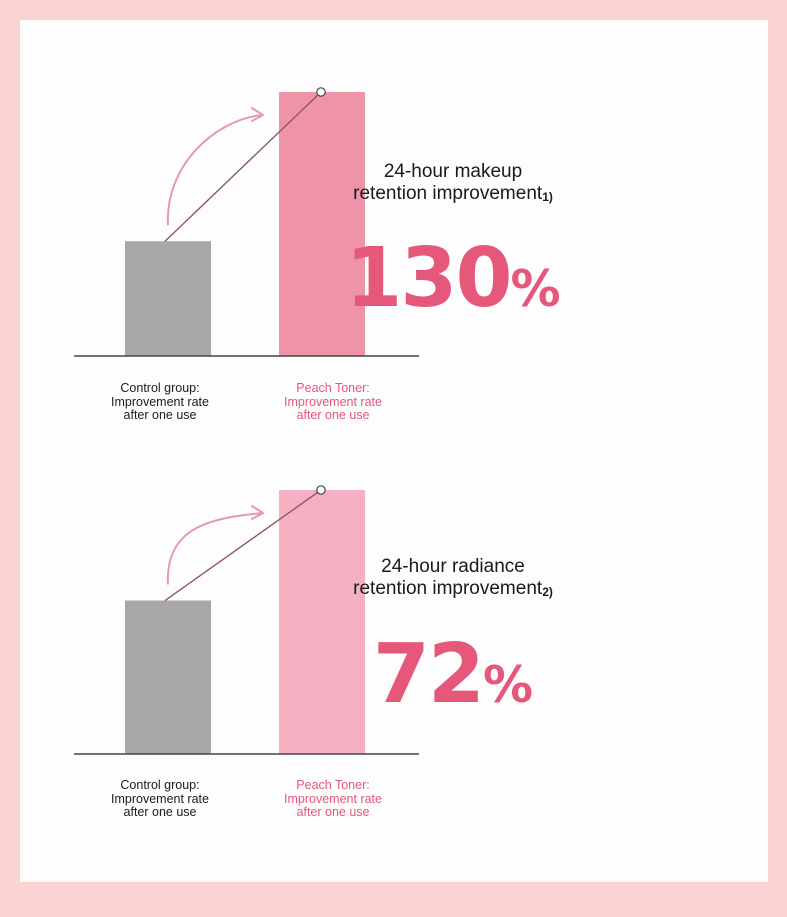 This screenshot has height=917, width=787. I want to click on chart1-bar-toner, so click(322, 224).